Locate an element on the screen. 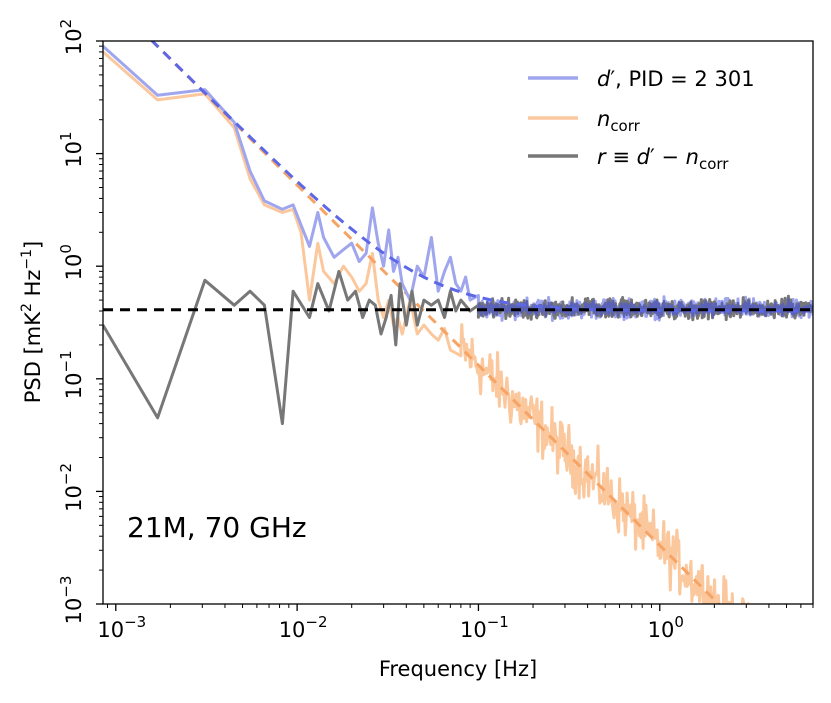 The width and height of the screenshot is (831, 703). y-tick-label: 102 is located at coordinates (71, 37).